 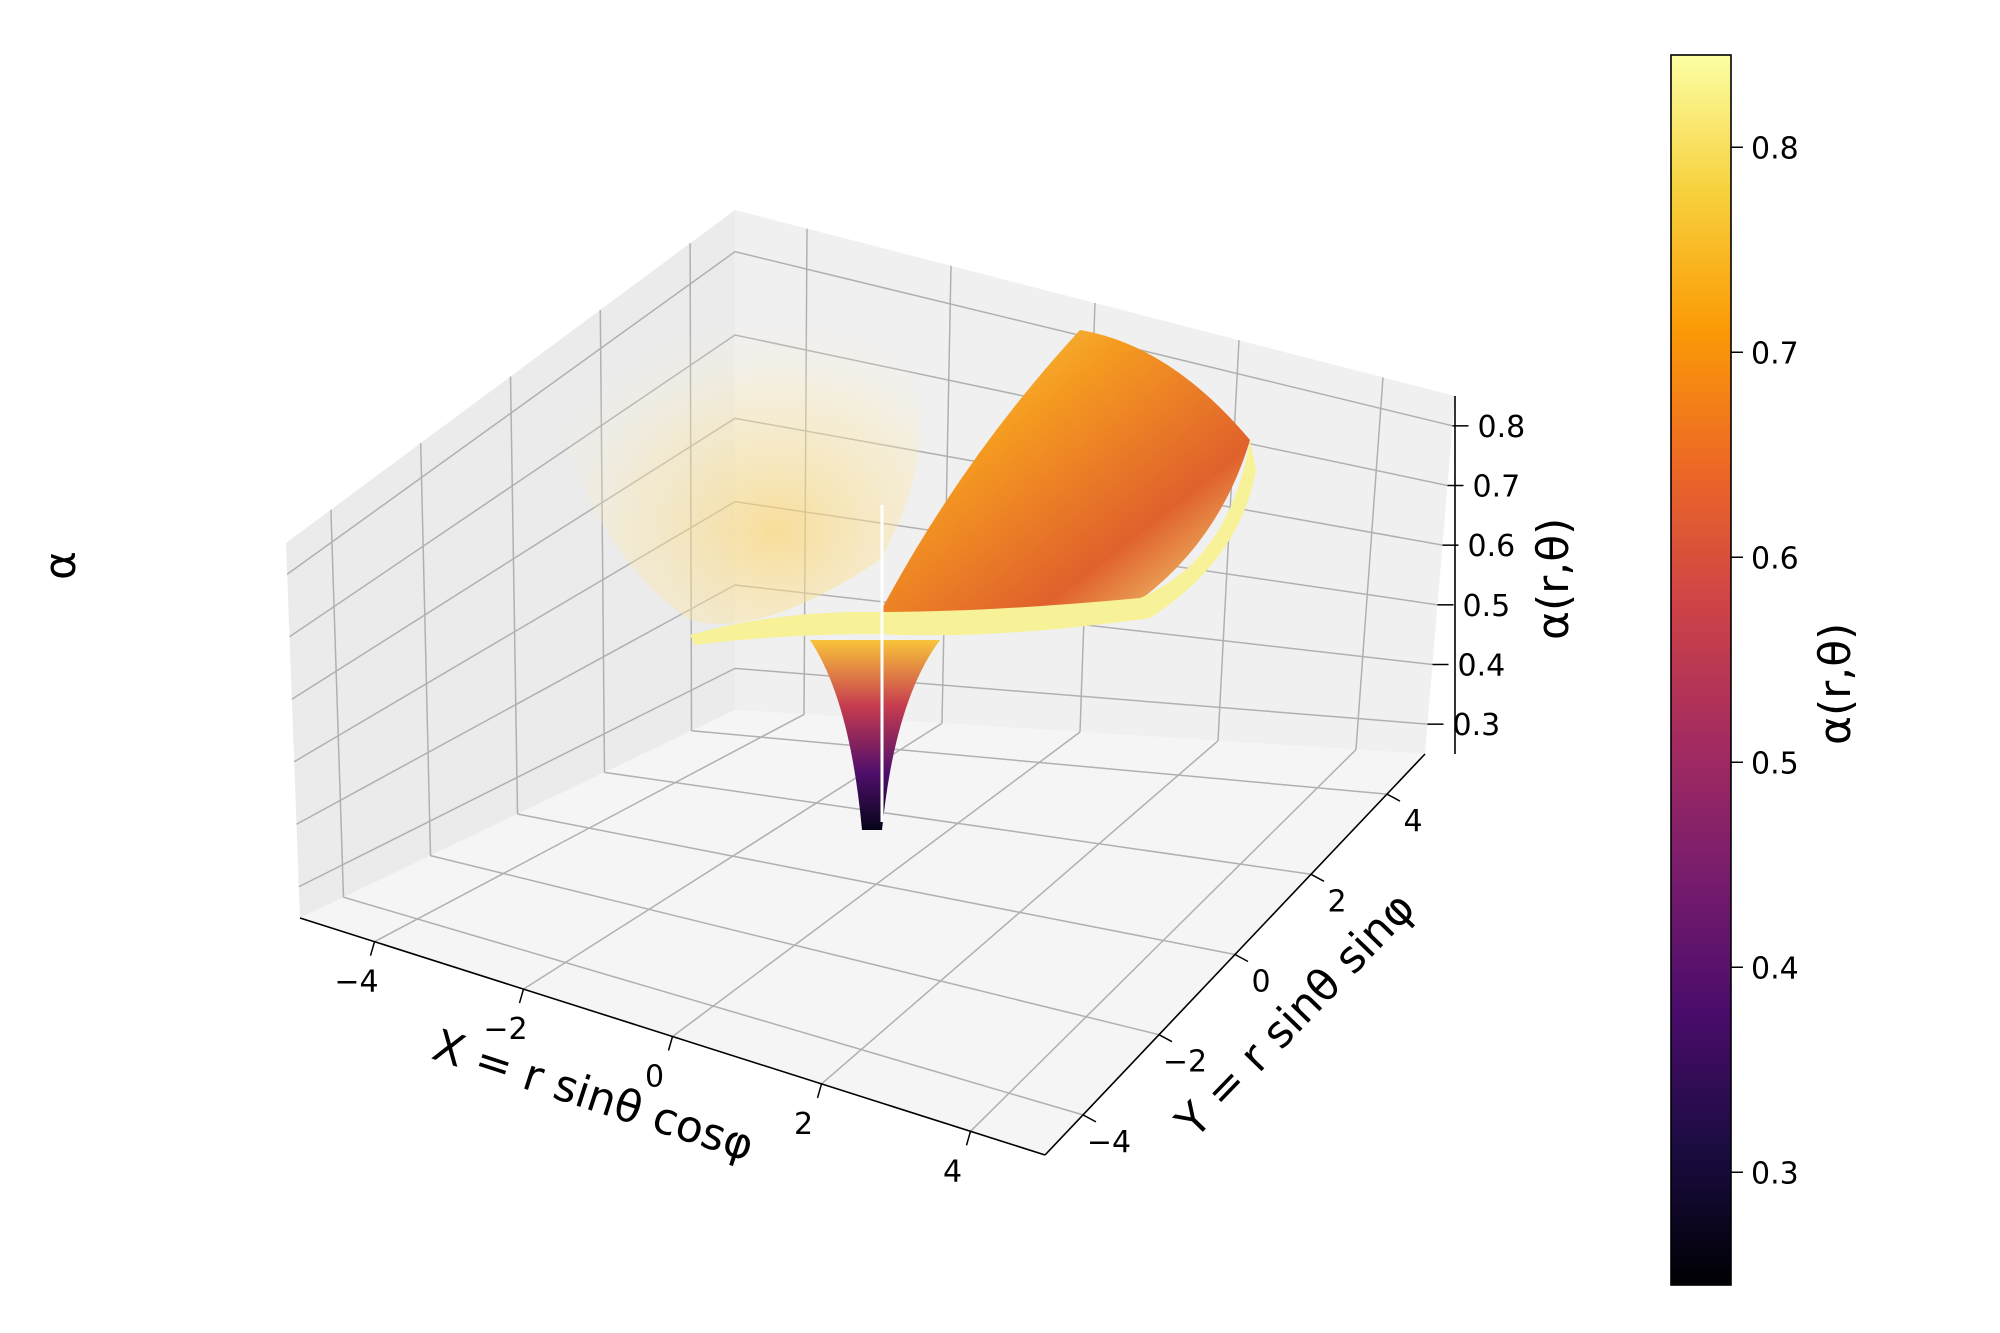 I want to click on y-tick-label: −4, so click(x=1109, y=1142).